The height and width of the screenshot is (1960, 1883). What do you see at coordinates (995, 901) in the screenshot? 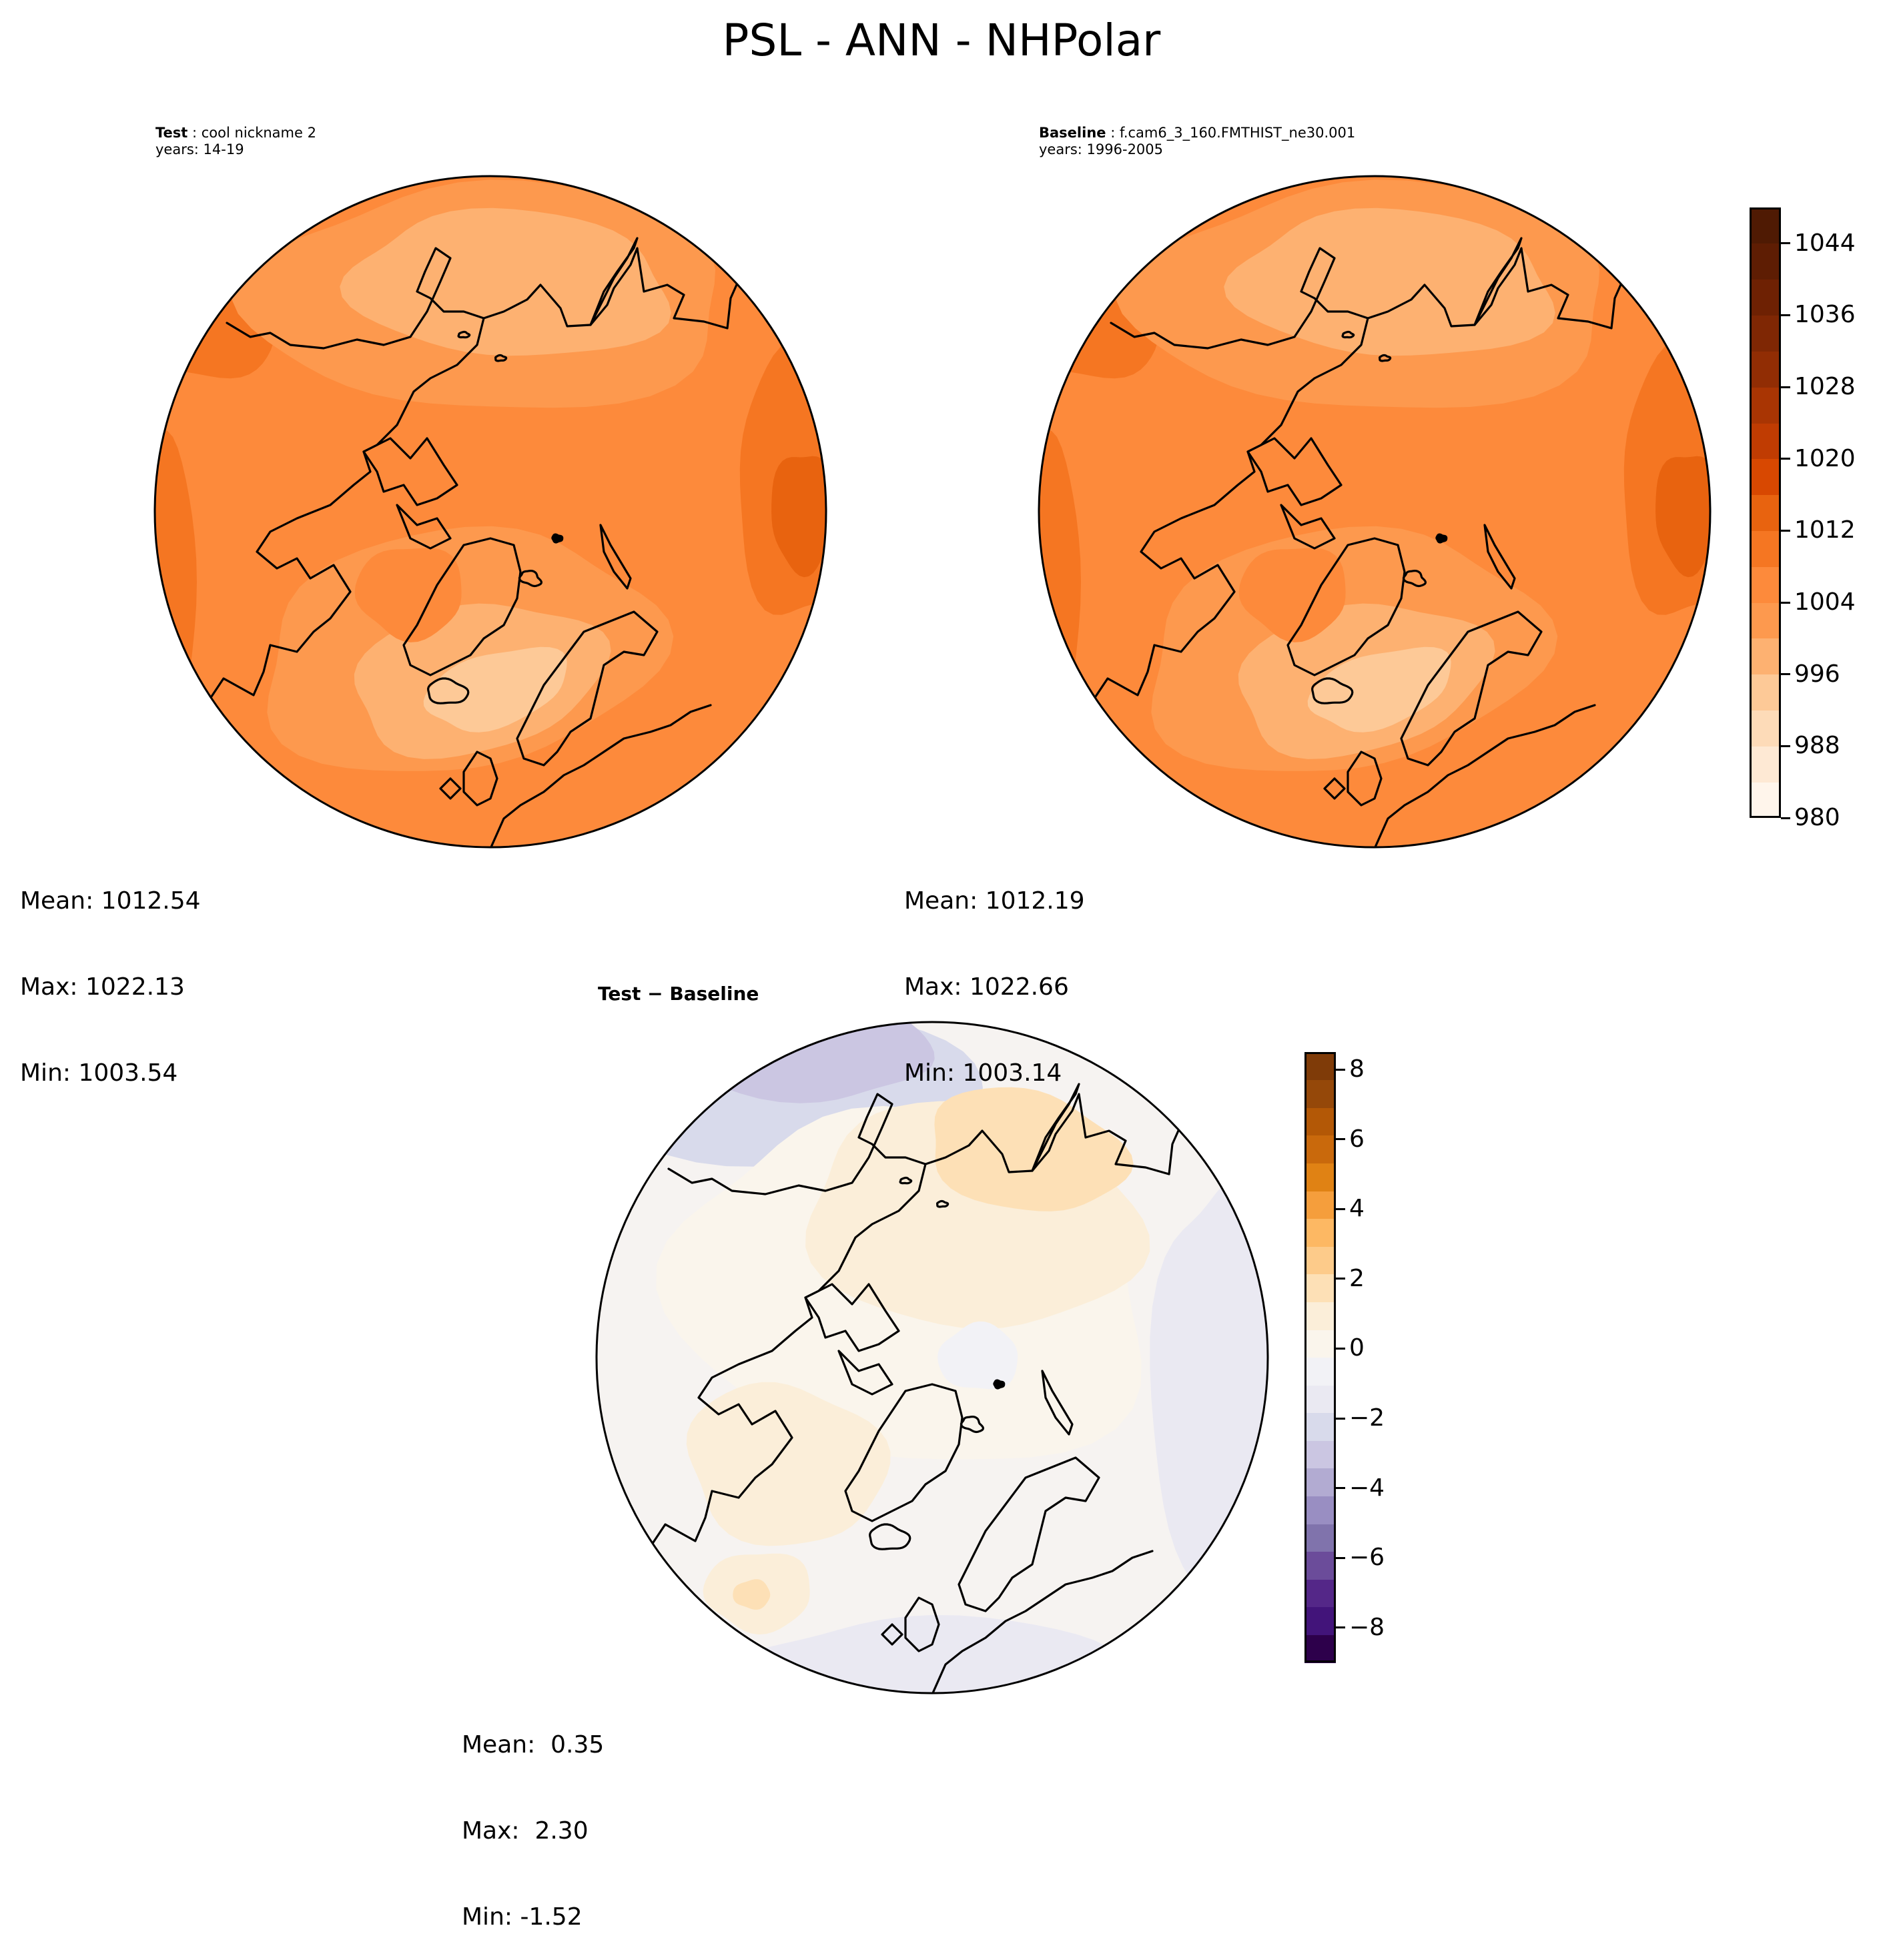
I see `baseline-stat-mean: Mean: 1012.19` at bounding box center [995, 901].